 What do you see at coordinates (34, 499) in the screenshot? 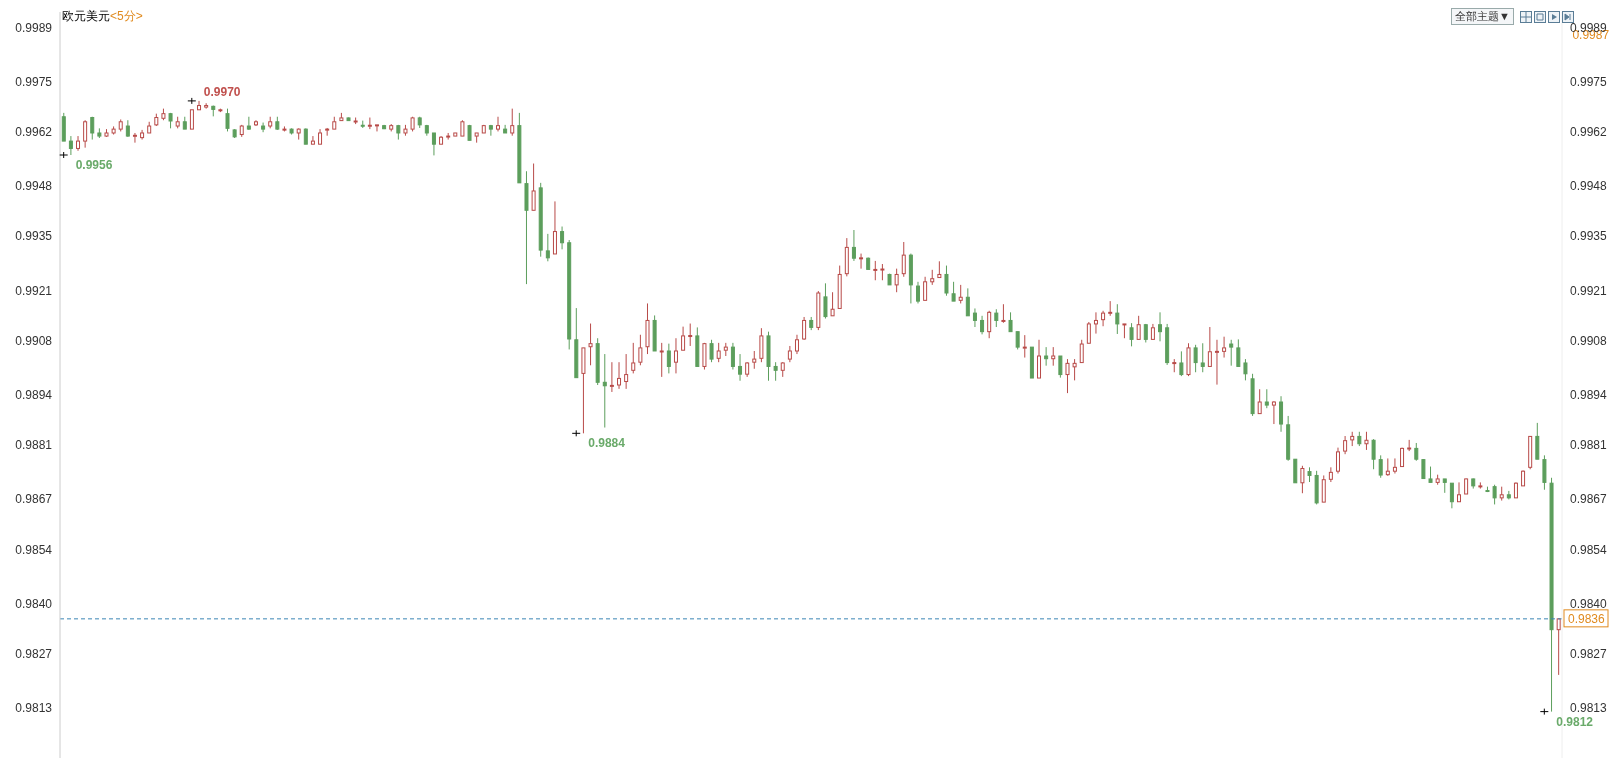
I see `y-tick-label: 0.9867` at bounding box center [34, 499].